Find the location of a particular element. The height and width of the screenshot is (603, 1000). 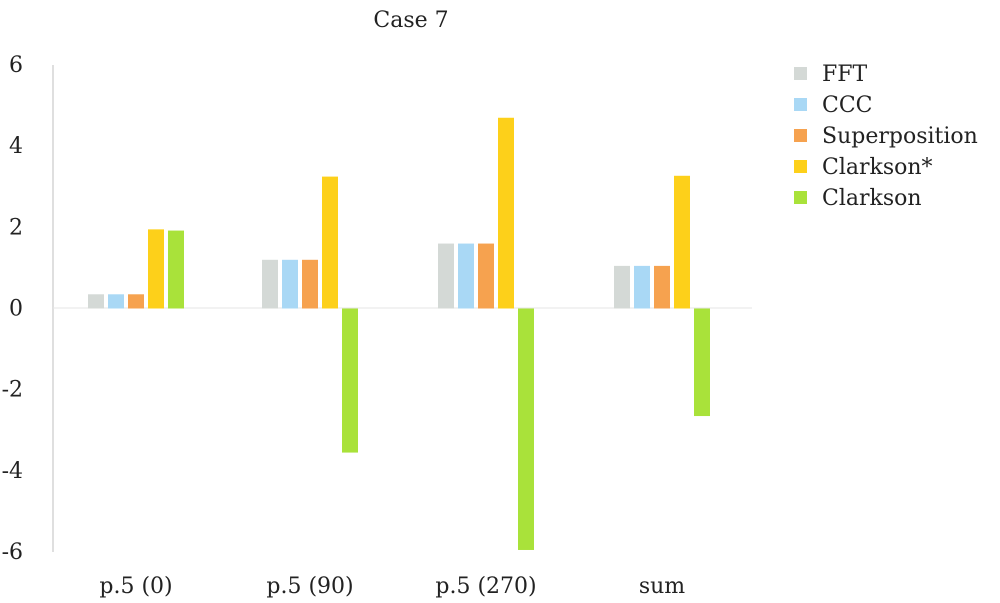

legend-label: Clarkson is located at coordinates (872, 198).